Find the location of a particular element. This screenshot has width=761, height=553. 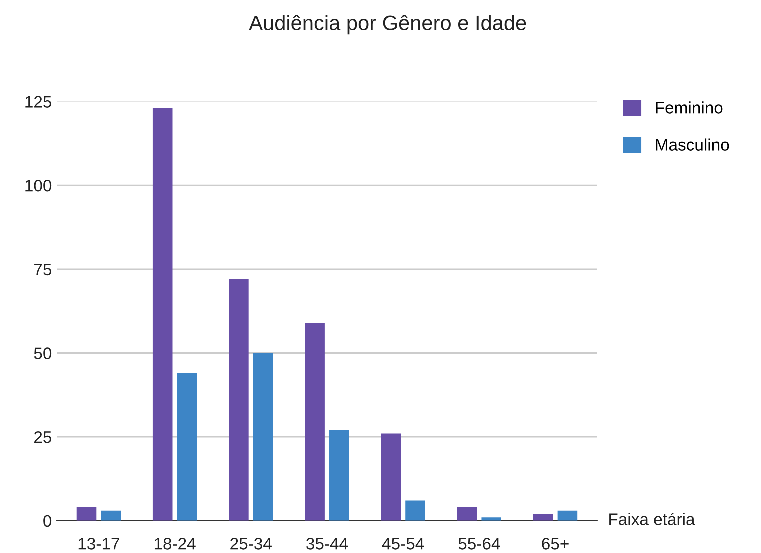

x-tick-label: 18-24 is located at coordinates (175, 544).